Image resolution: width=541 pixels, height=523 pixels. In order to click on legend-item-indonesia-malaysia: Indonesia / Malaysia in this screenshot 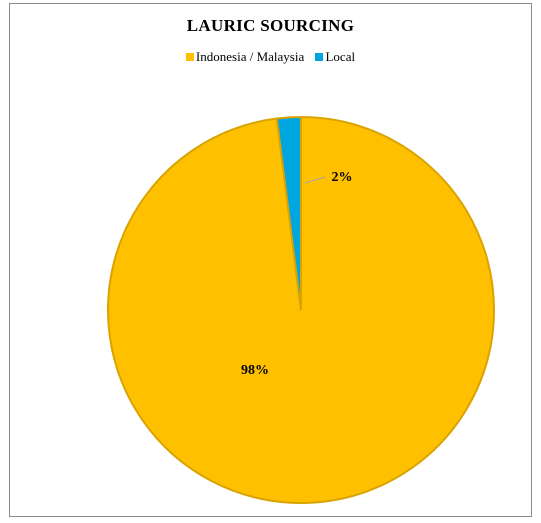, I will do `click(245, 57)`.